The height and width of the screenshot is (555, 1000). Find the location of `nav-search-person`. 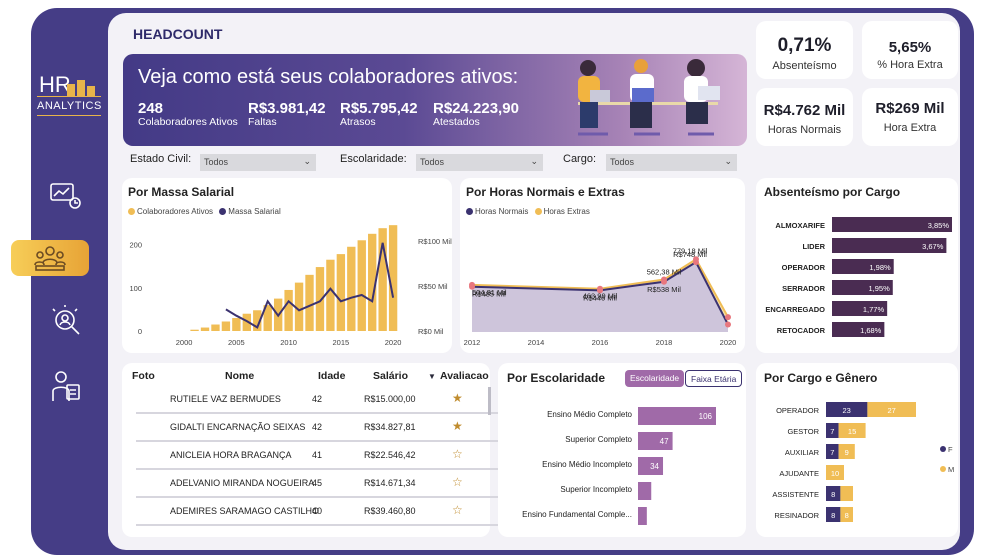

nav-search-person is located at coordinates (66, 320).